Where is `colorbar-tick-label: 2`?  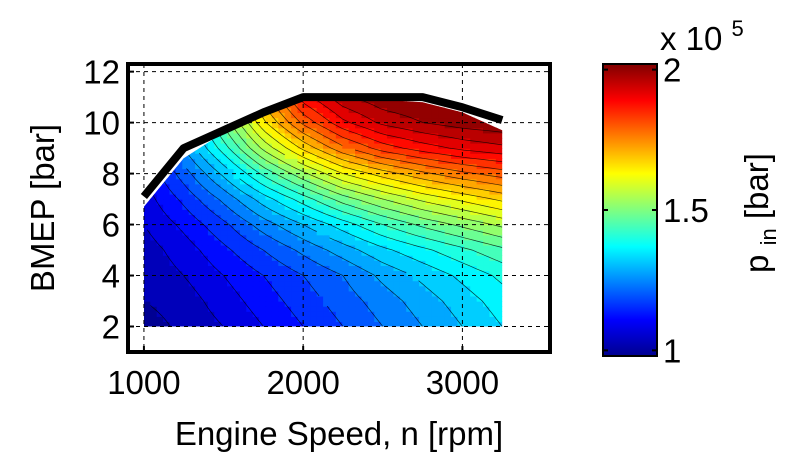
colorbar-tick-label: 2 is located at coordinates (672, 70).